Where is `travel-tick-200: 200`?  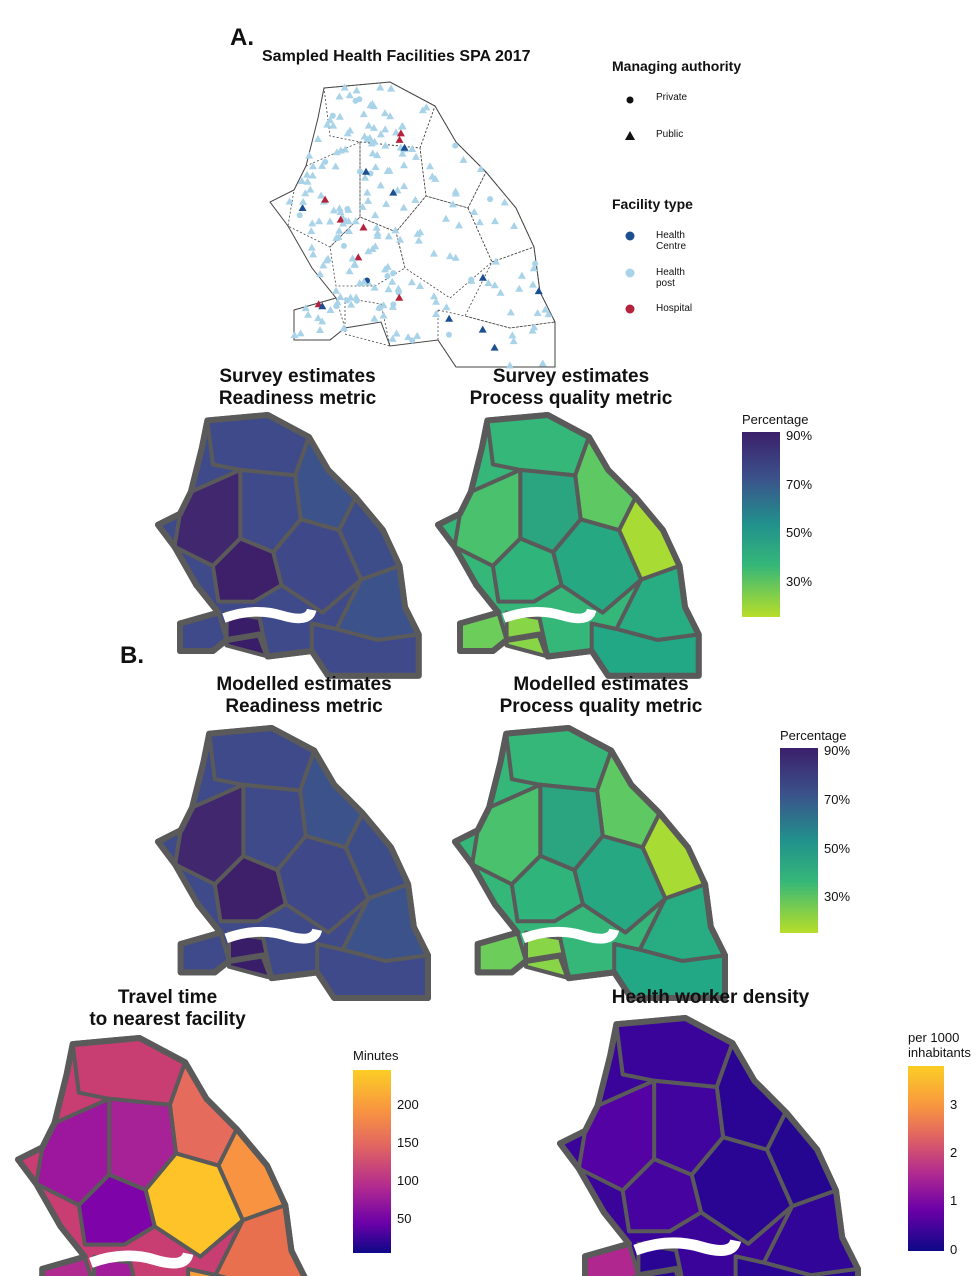 travel-tick-200: 200 is located at coordinates (408, 1104).